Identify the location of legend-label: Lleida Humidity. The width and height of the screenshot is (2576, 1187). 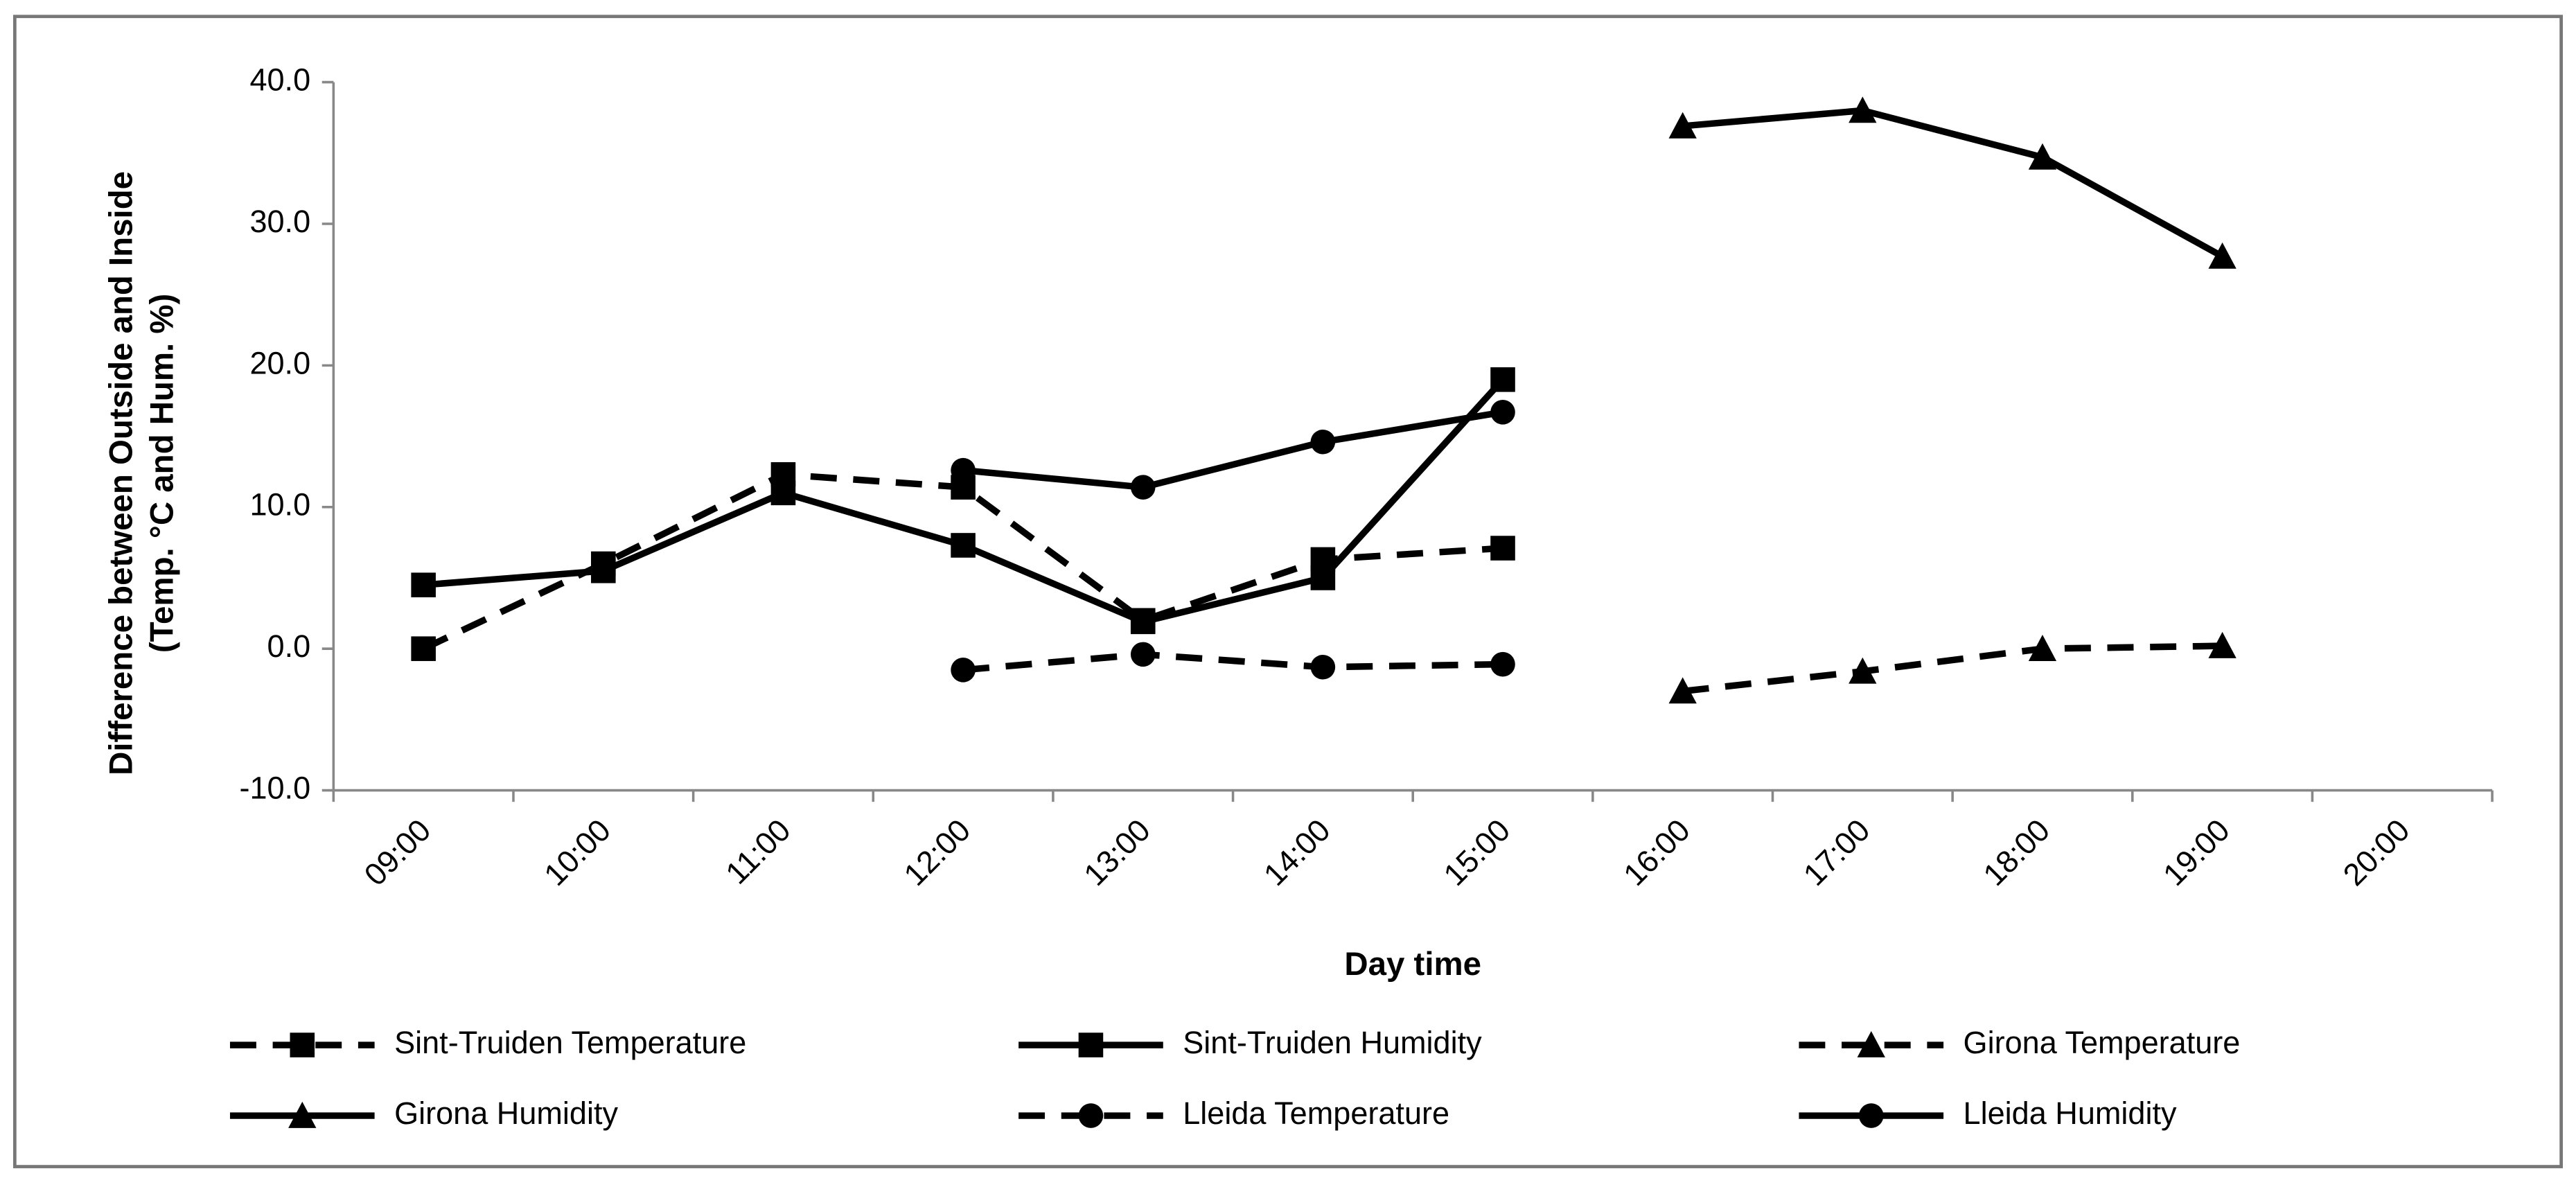
(2070, 1113).